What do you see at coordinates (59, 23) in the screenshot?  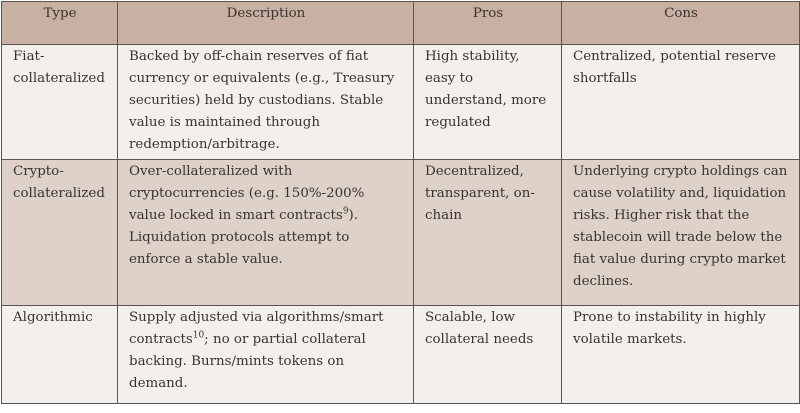 I see `header-type: Type` at bounding box center [59, 23].